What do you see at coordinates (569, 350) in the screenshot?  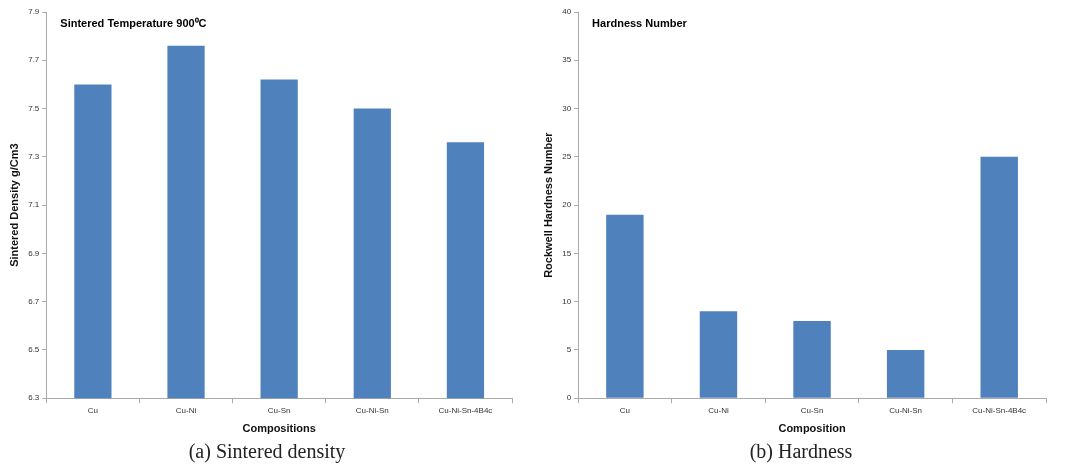 I see `y-tick-label: 5` at bounding box center [569, 350].